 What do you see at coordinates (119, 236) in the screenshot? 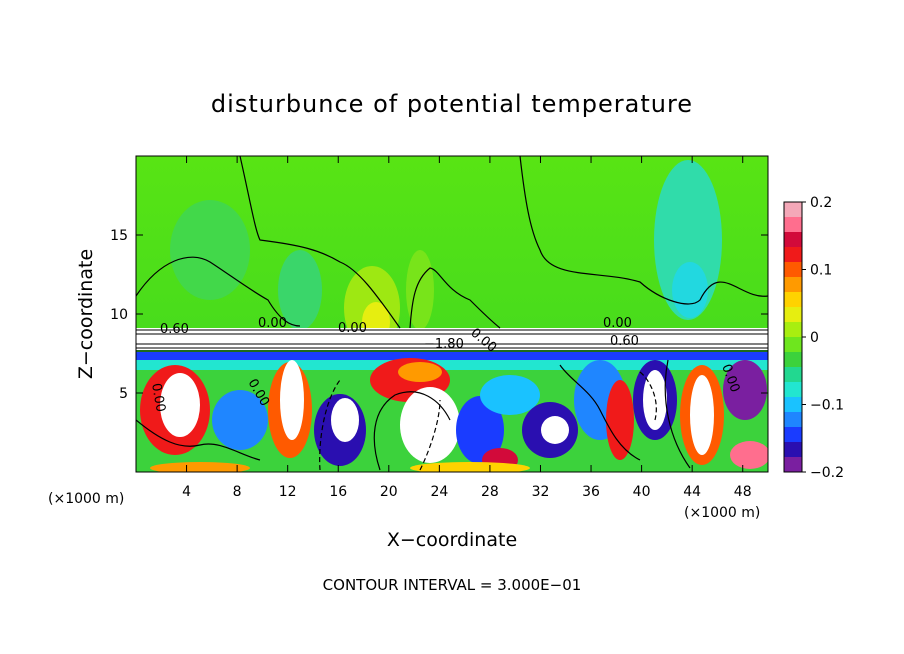
I see `y-tick-label: 15` at bounding box center [119, 236].